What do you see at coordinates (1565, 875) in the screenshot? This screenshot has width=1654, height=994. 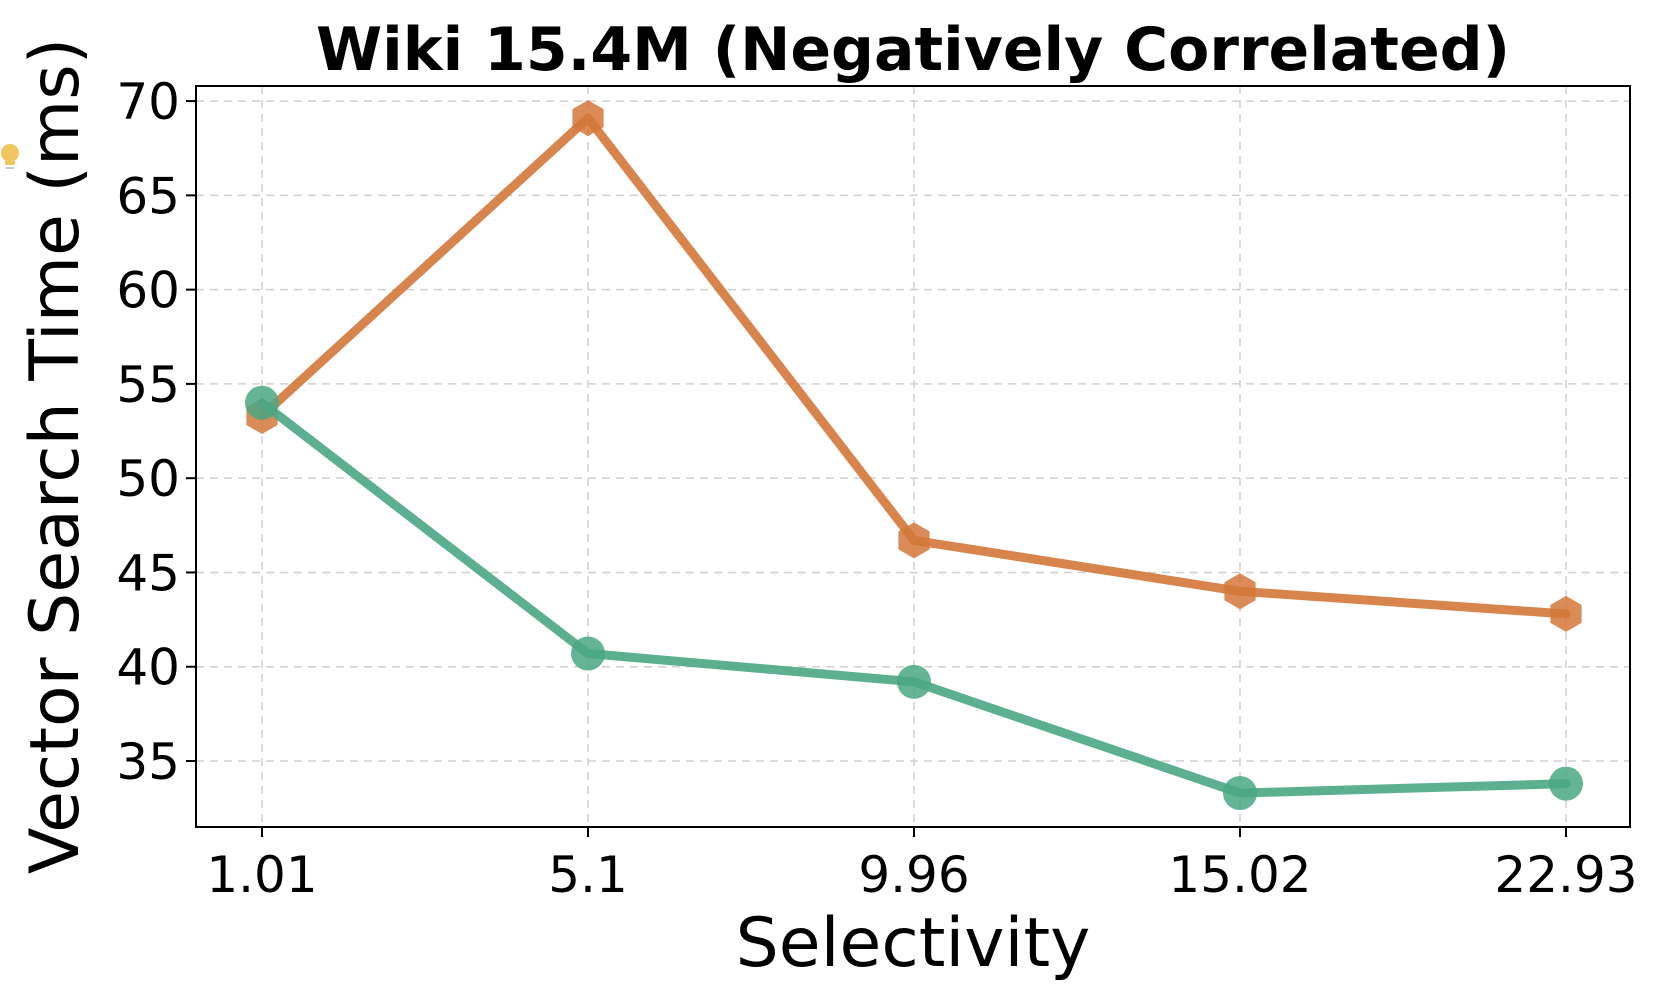 I see `x-tick-label: 22.93` at bounding box center [1565, 875].